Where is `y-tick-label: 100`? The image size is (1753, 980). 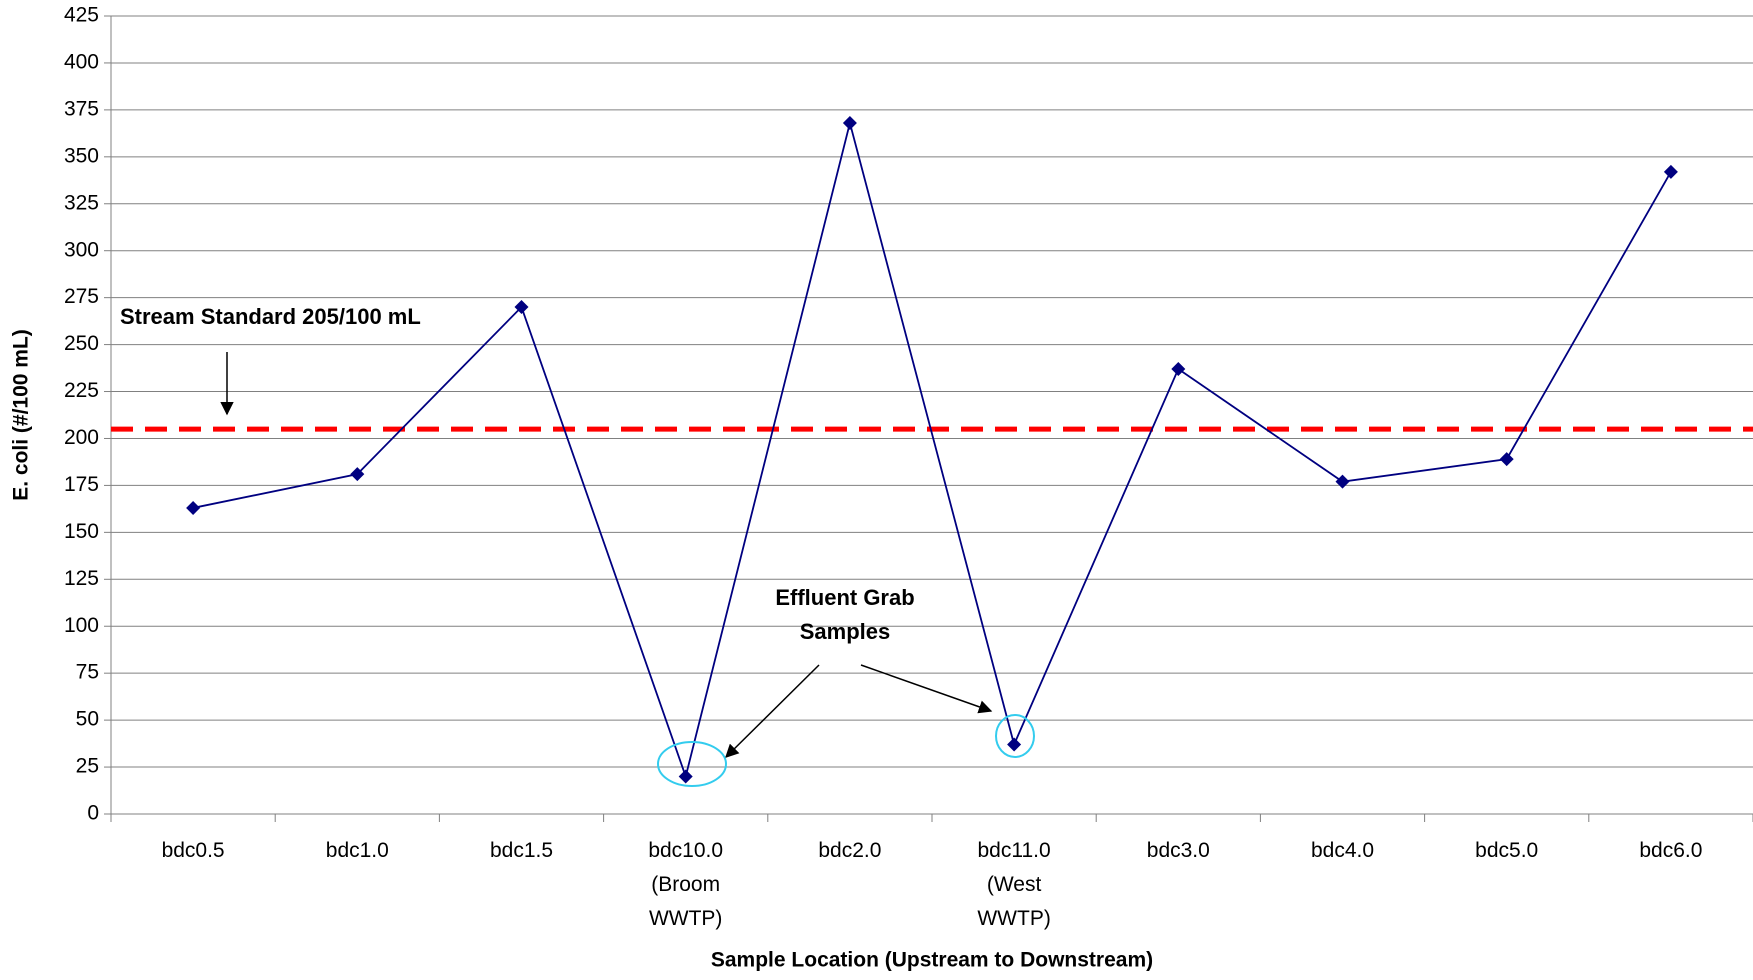
y-tick-label: 100 is located at coordinates (81, 625).